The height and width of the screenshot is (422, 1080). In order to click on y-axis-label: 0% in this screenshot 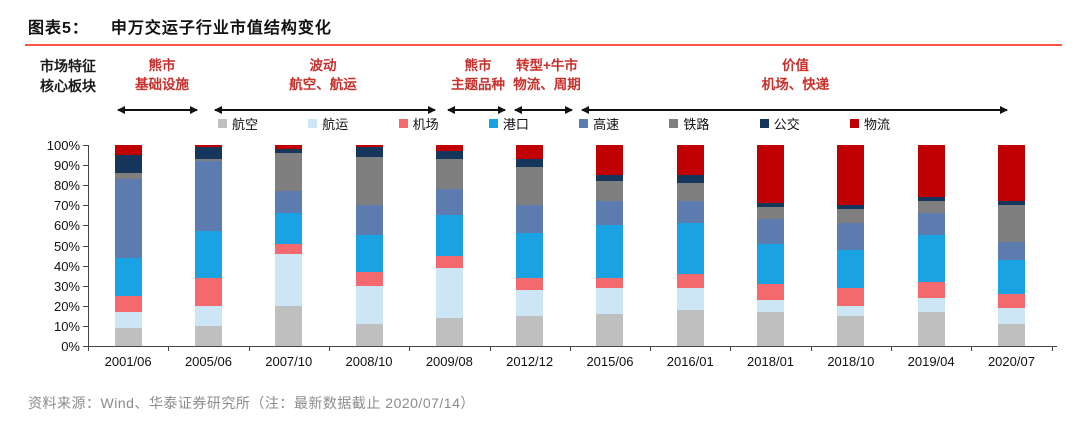, I will do `click(70, 346)`.